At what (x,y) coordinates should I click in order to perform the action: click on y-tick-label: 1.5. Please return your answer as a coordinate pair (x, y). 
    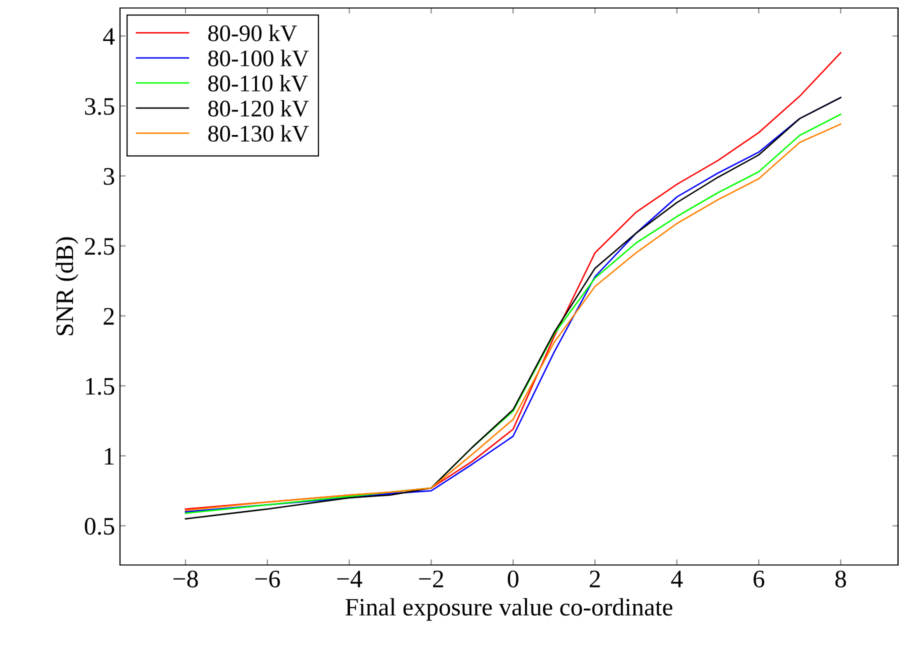
    Looking at the image, I should click on (100, 386).